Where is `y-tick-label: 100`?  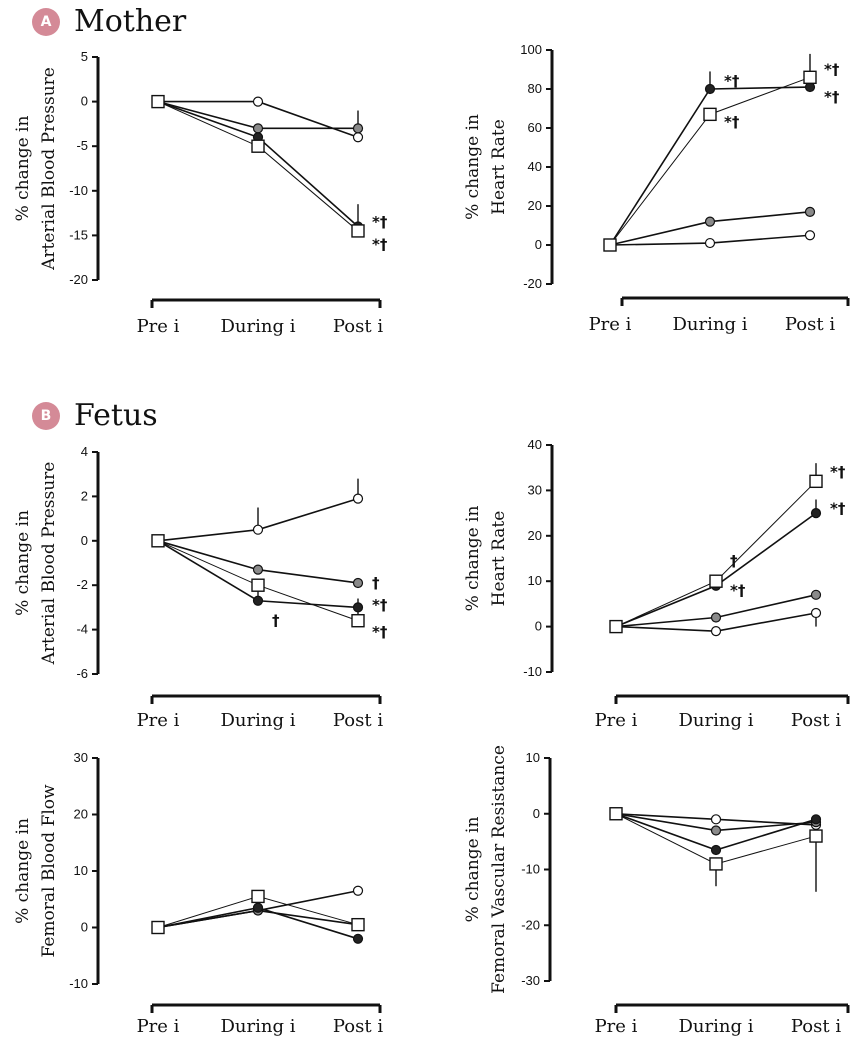
y-tick-label: 100 is located at coordinates (531, 49).